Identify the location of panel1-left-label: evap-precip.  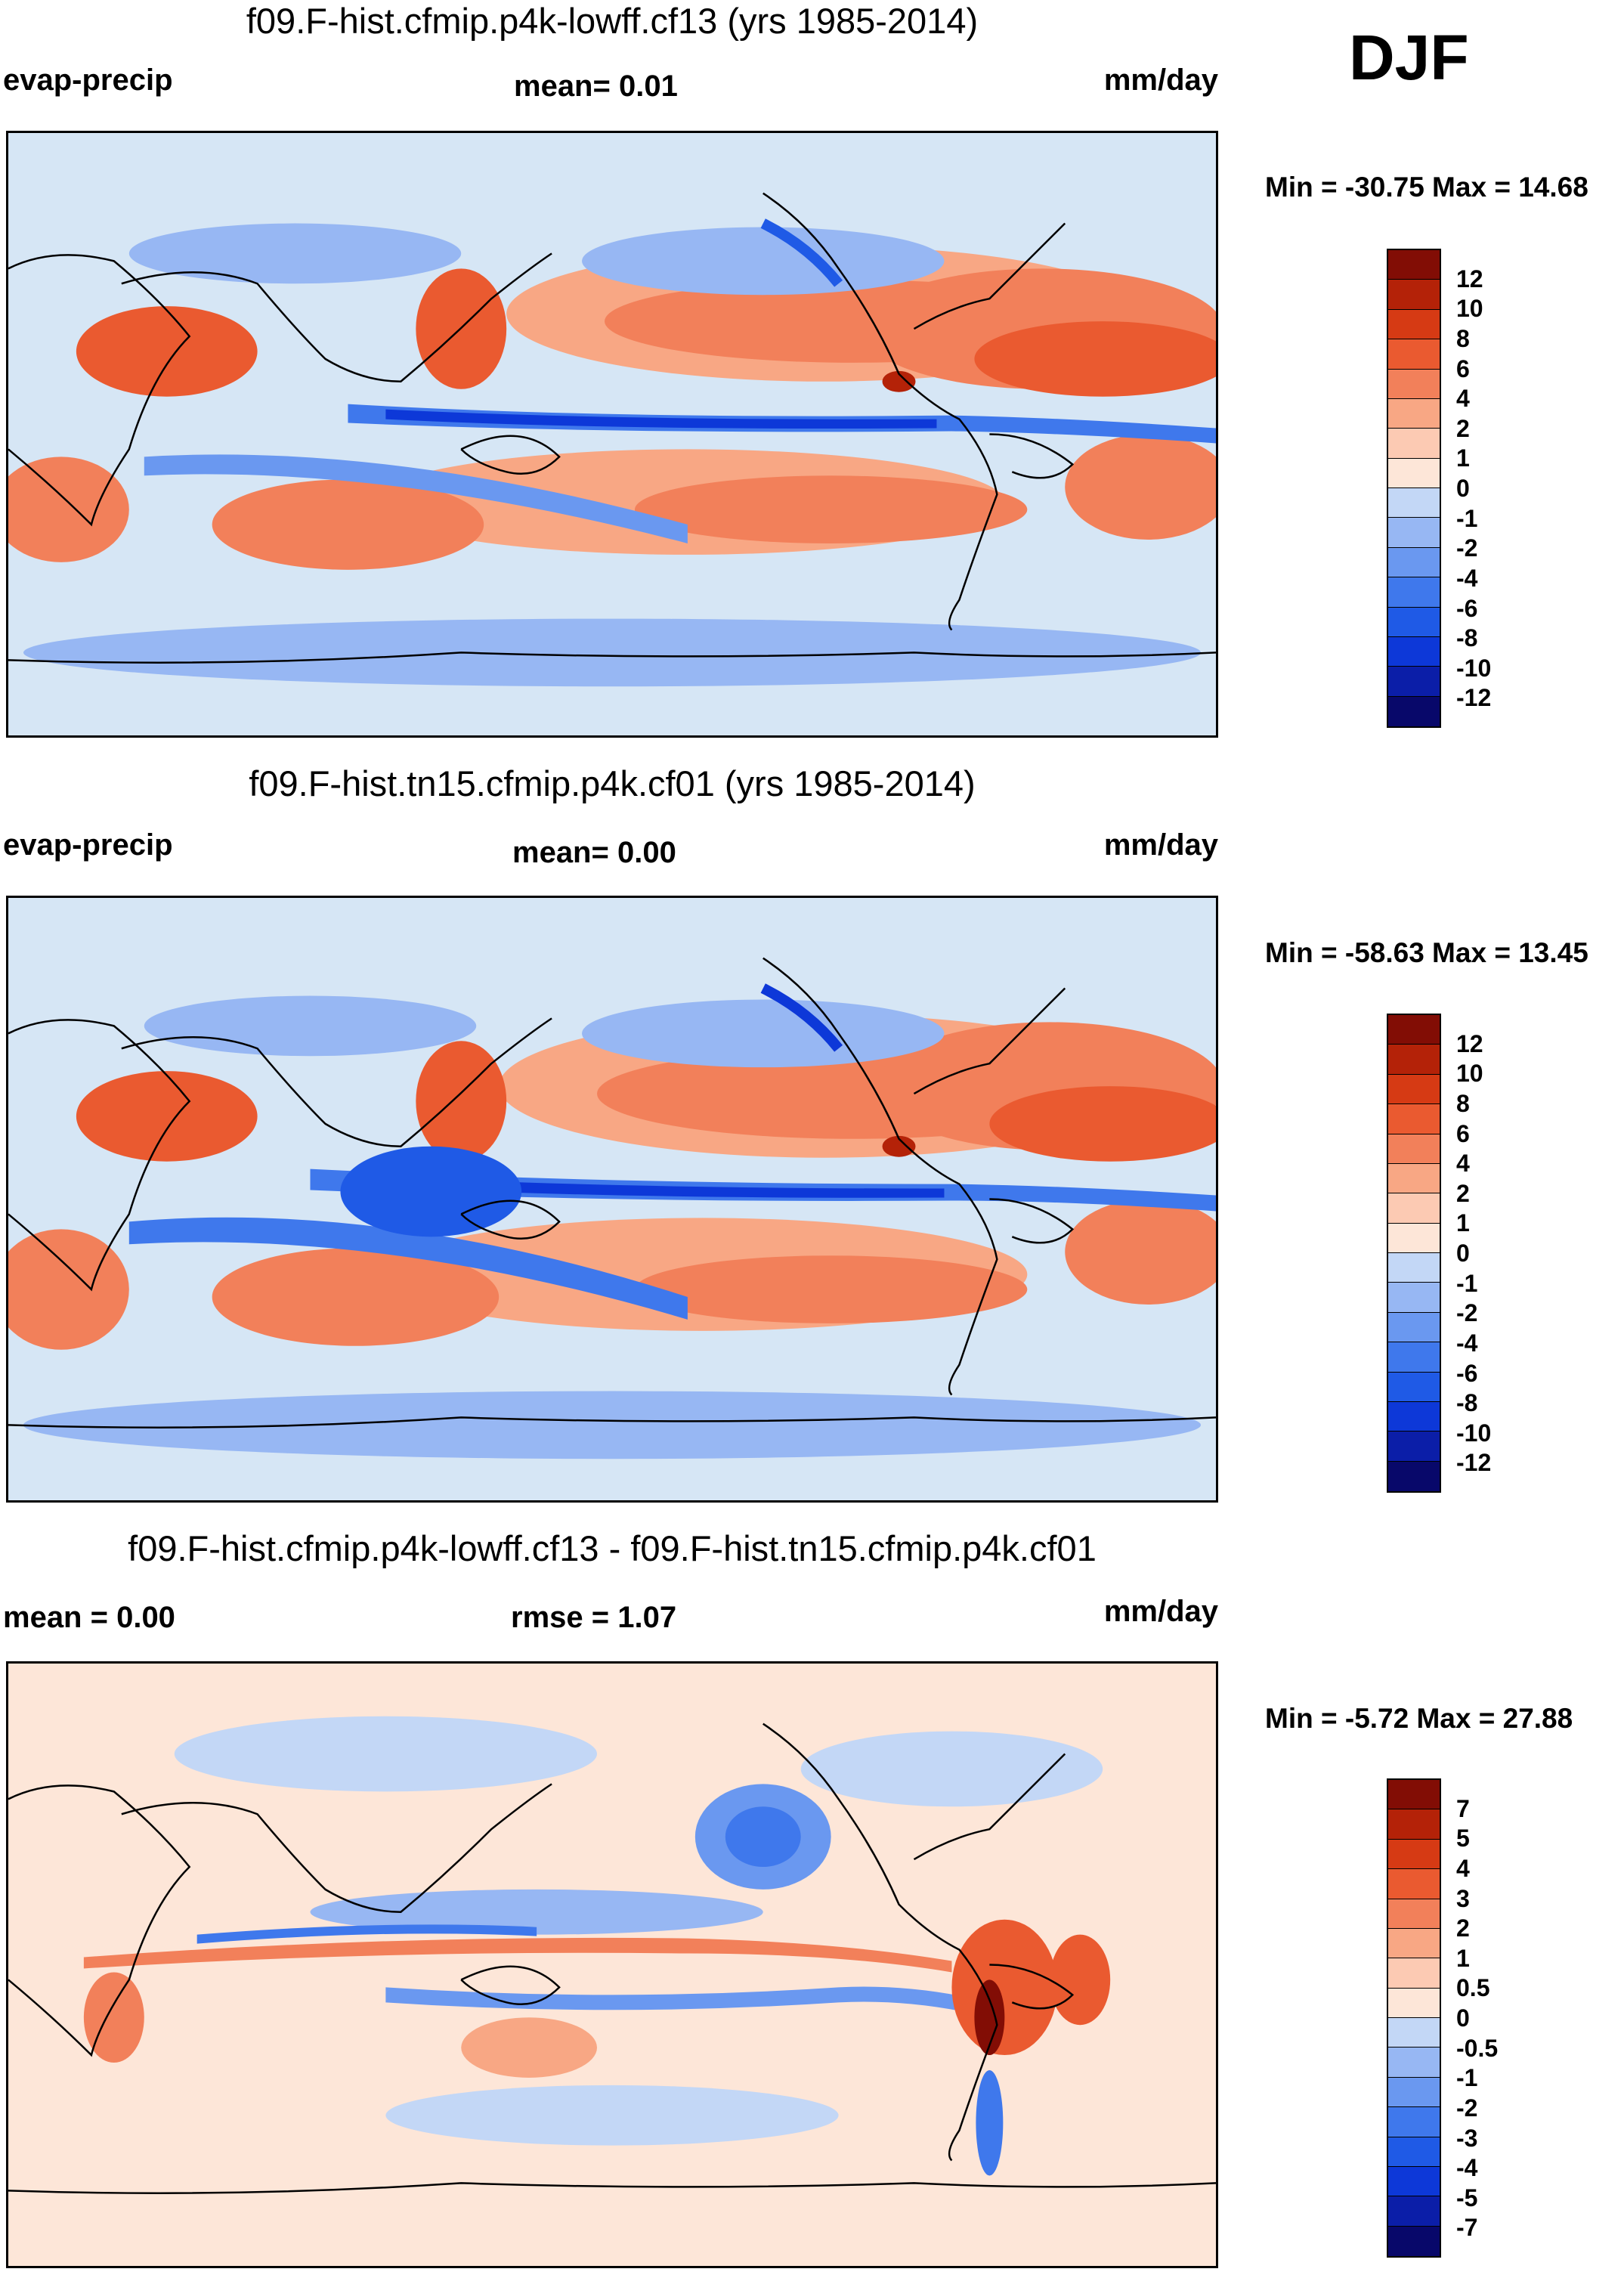
(88, 80).